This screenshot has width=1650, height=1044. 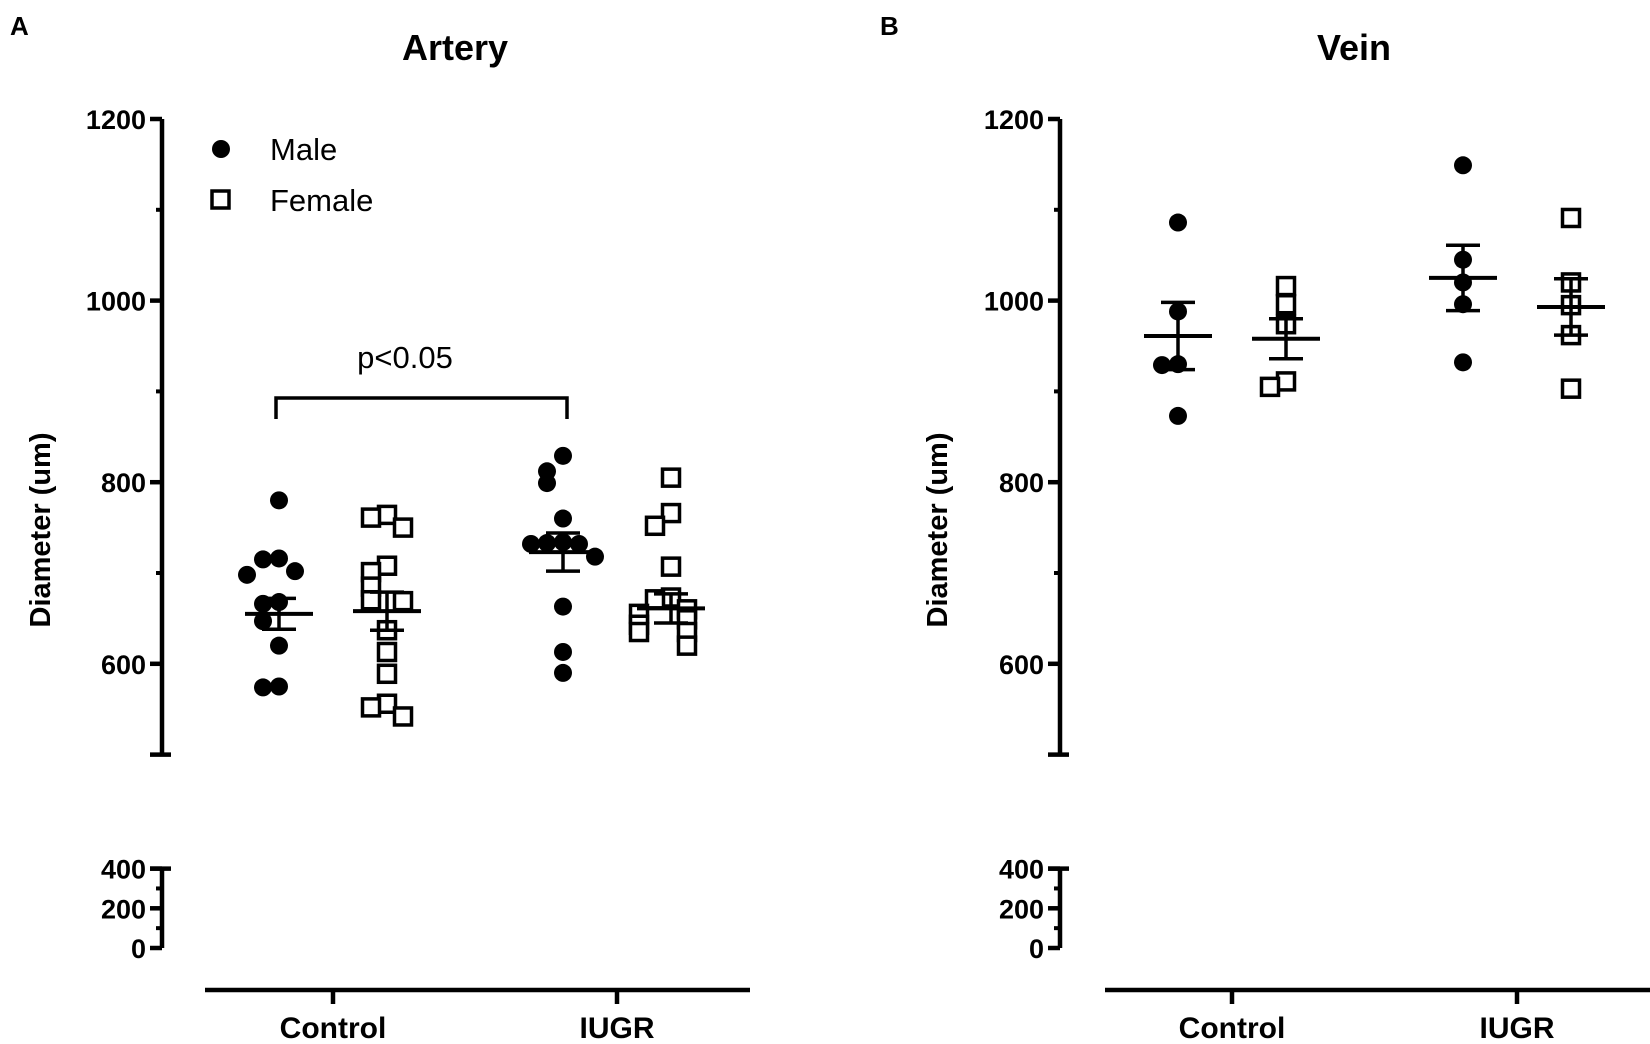 I want to click on panel-letter-b: B, so click(x=889, y=26).